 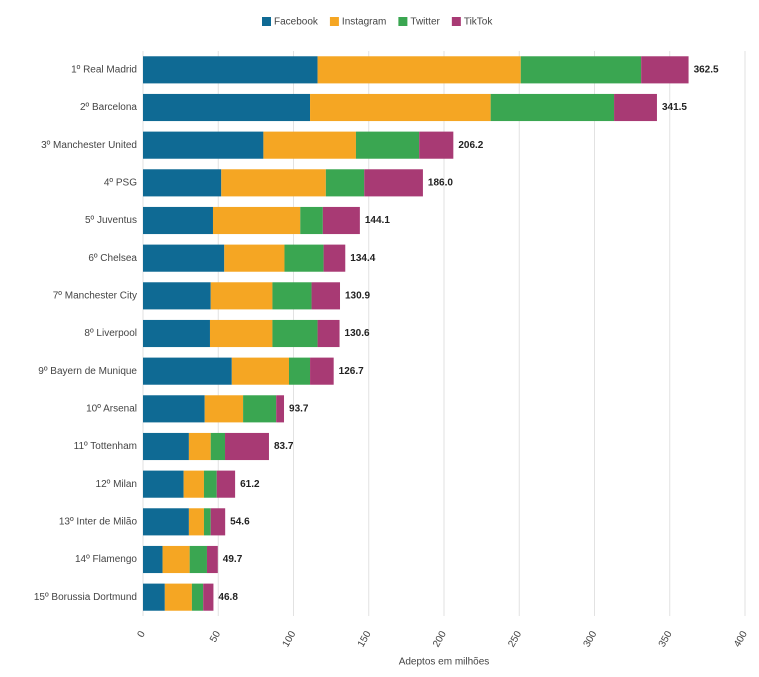 I want to click on y-tick-label: 2º Barcelona, so click(x=108, y=107).